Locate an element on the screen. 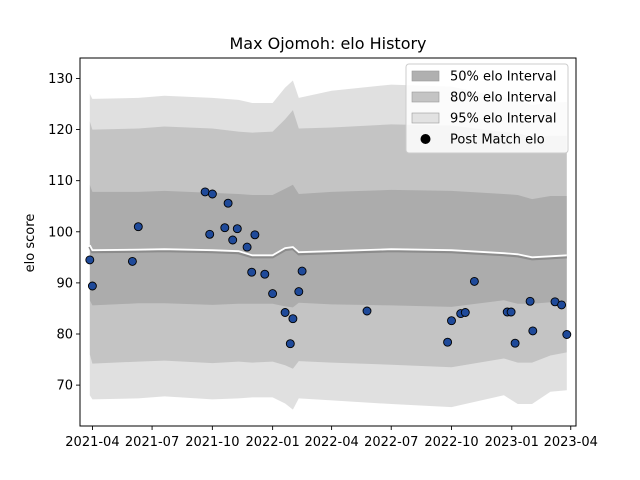 Image resolution: width=640 pixels, height=480 pixels. x-tick-label: 2022-10 is located at coordinates (451, 442).